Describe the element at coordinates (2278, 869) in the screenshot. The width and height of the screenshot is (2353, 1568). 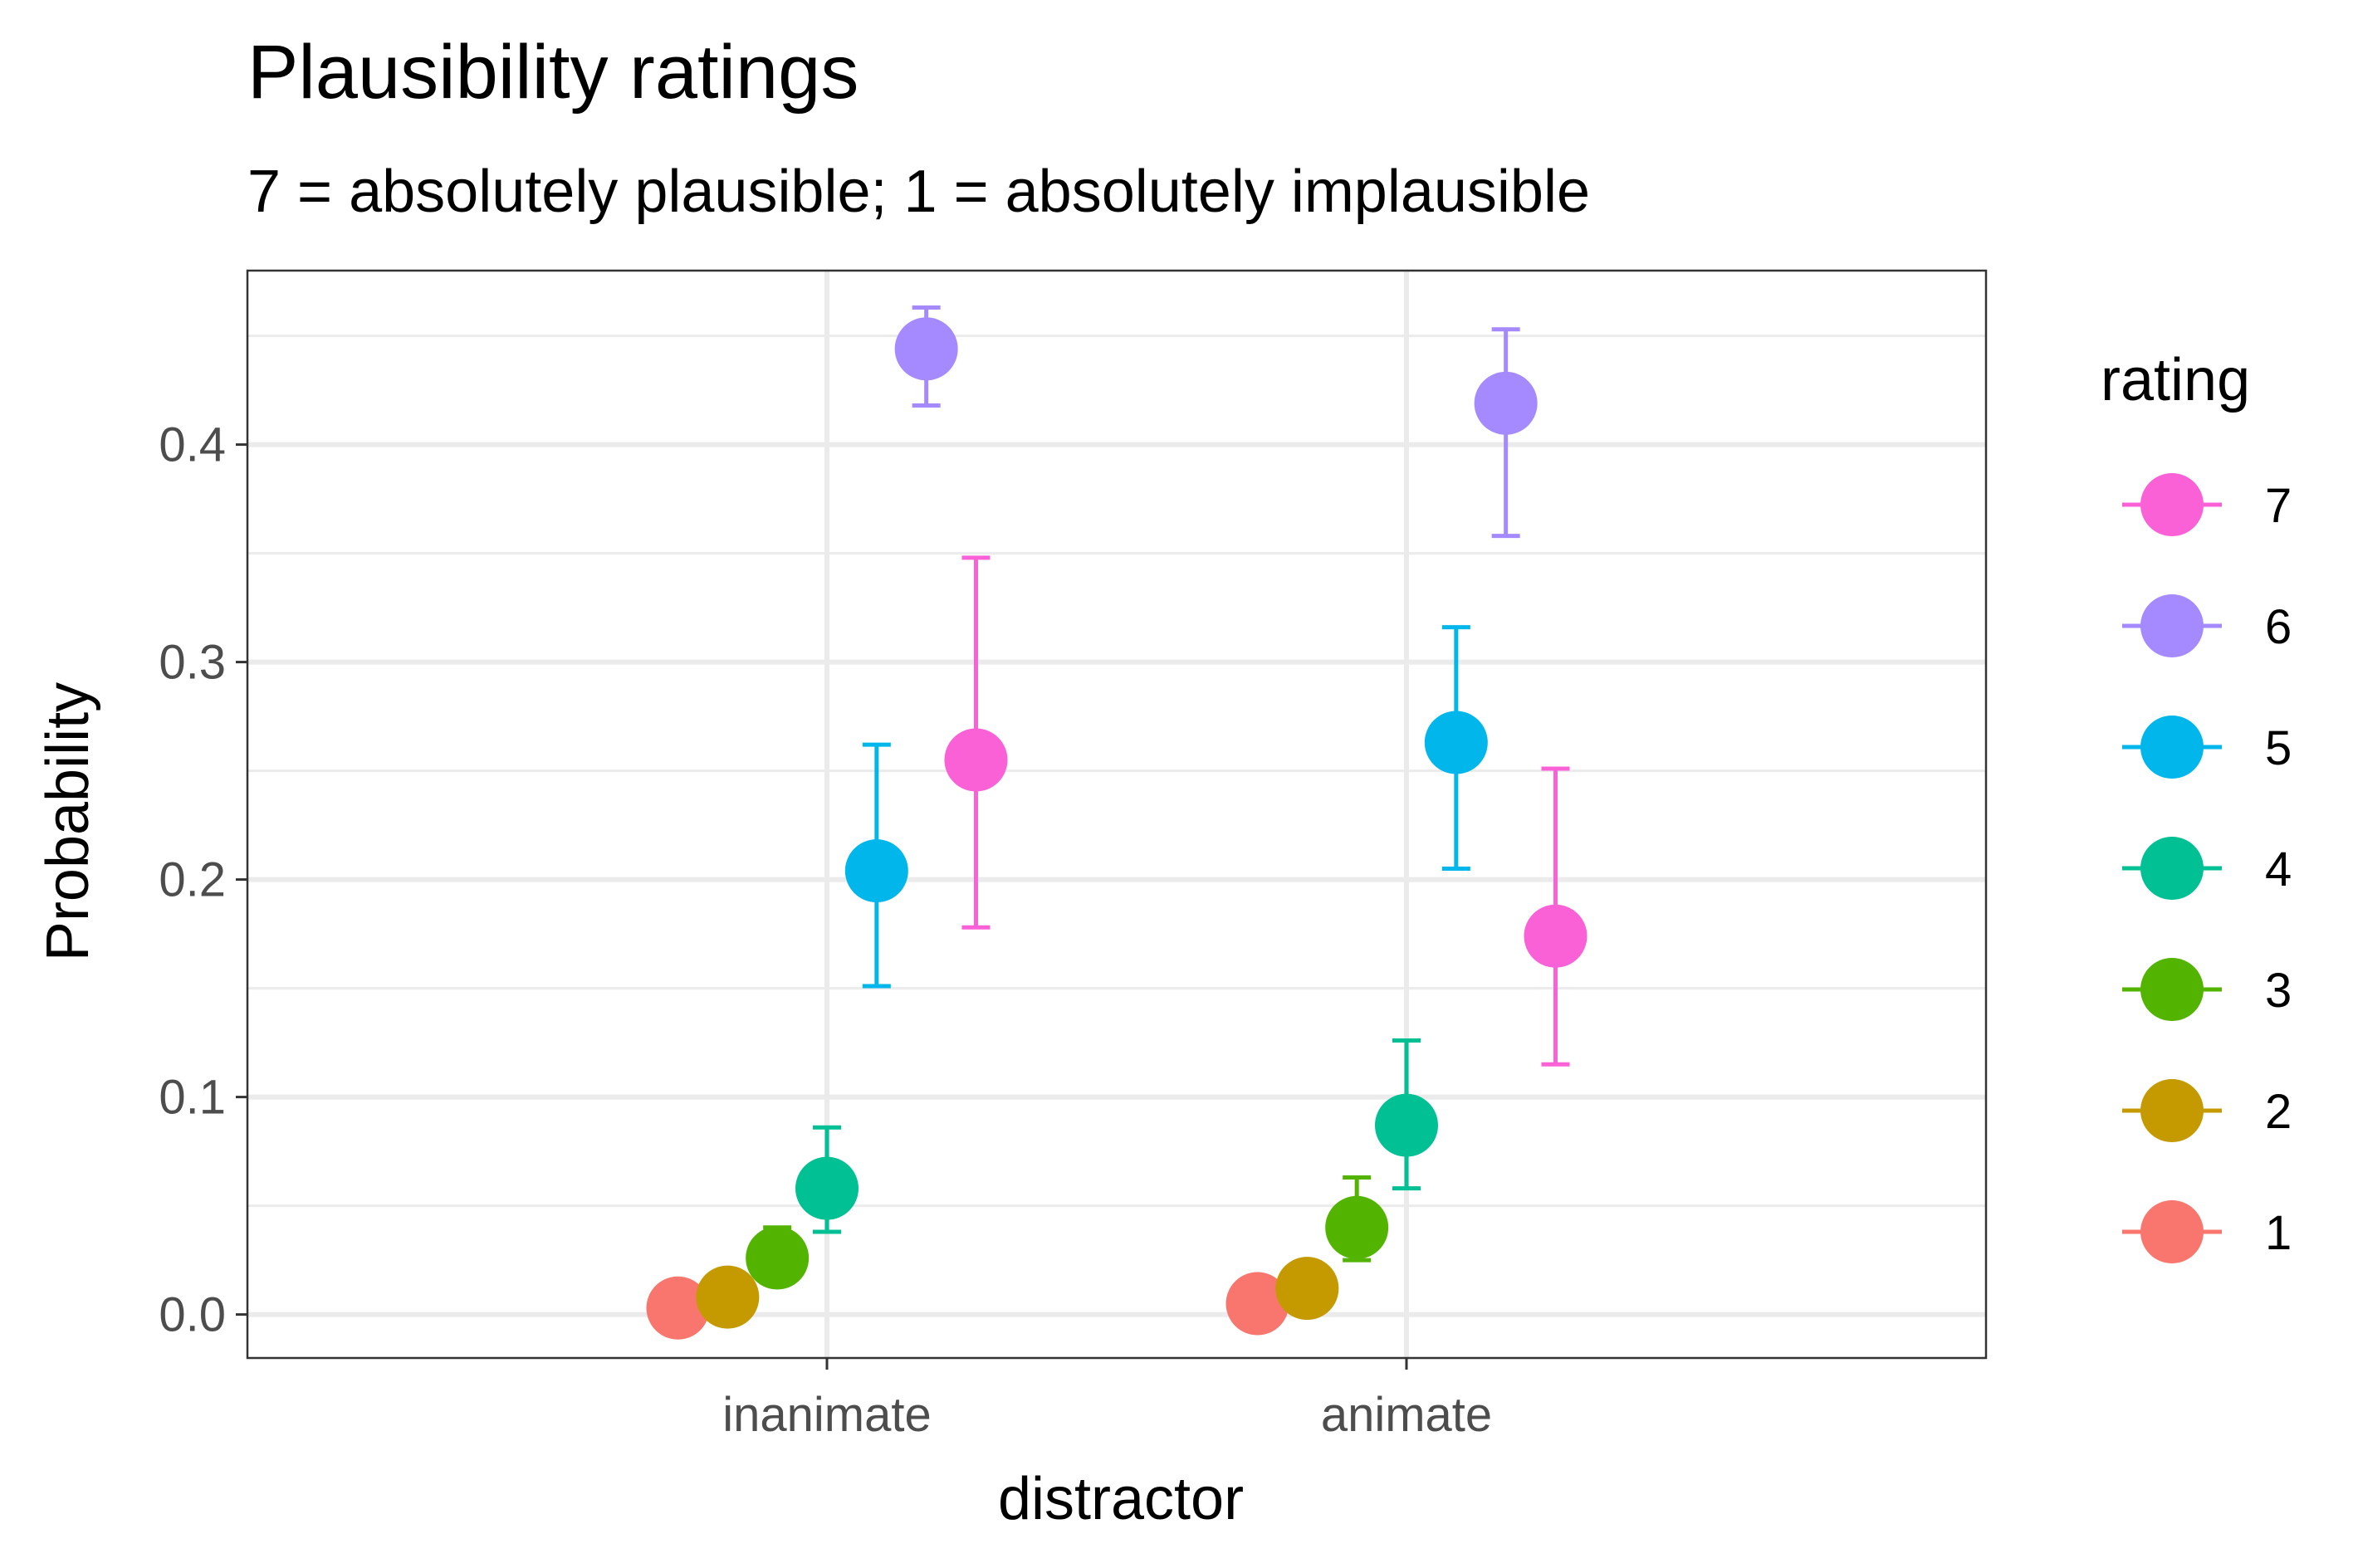
I see `legend-label: 4` at that location.